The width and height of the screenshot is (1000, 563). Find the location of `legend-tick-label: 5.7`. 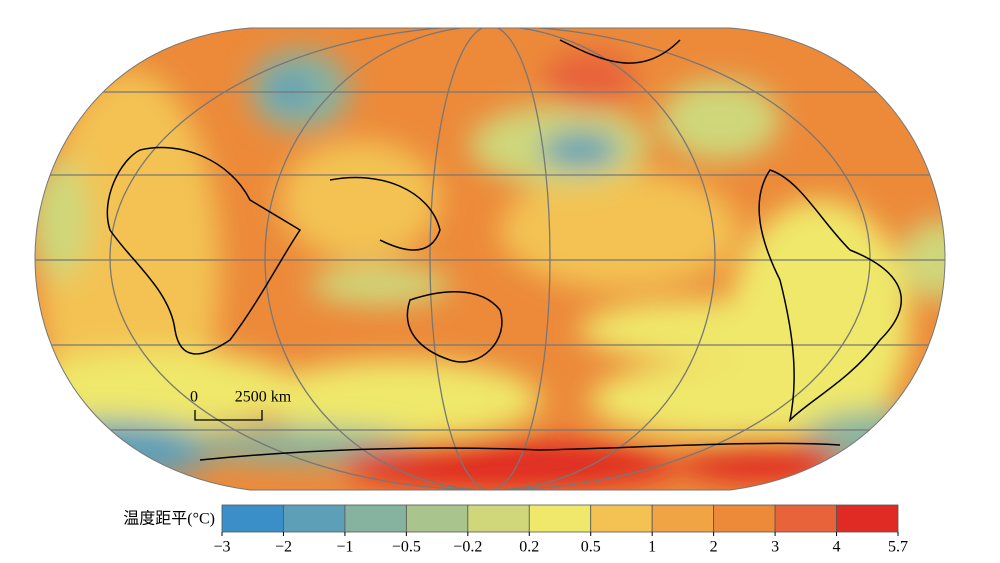

legend-tick-label: 5.7 is located at coordinates (898, 547).